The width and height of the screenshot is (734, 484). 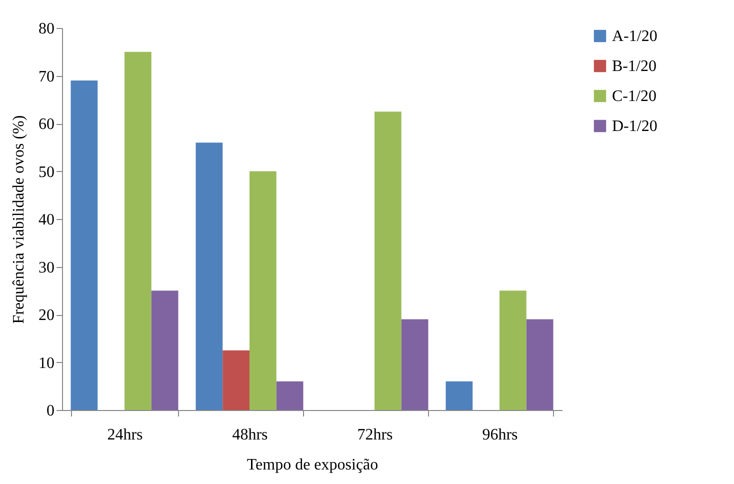 What do you see at coordinates (500, 435) in the screenshot?
I see `x-tick-label: 96hrs` at bounding box center [500, 435].